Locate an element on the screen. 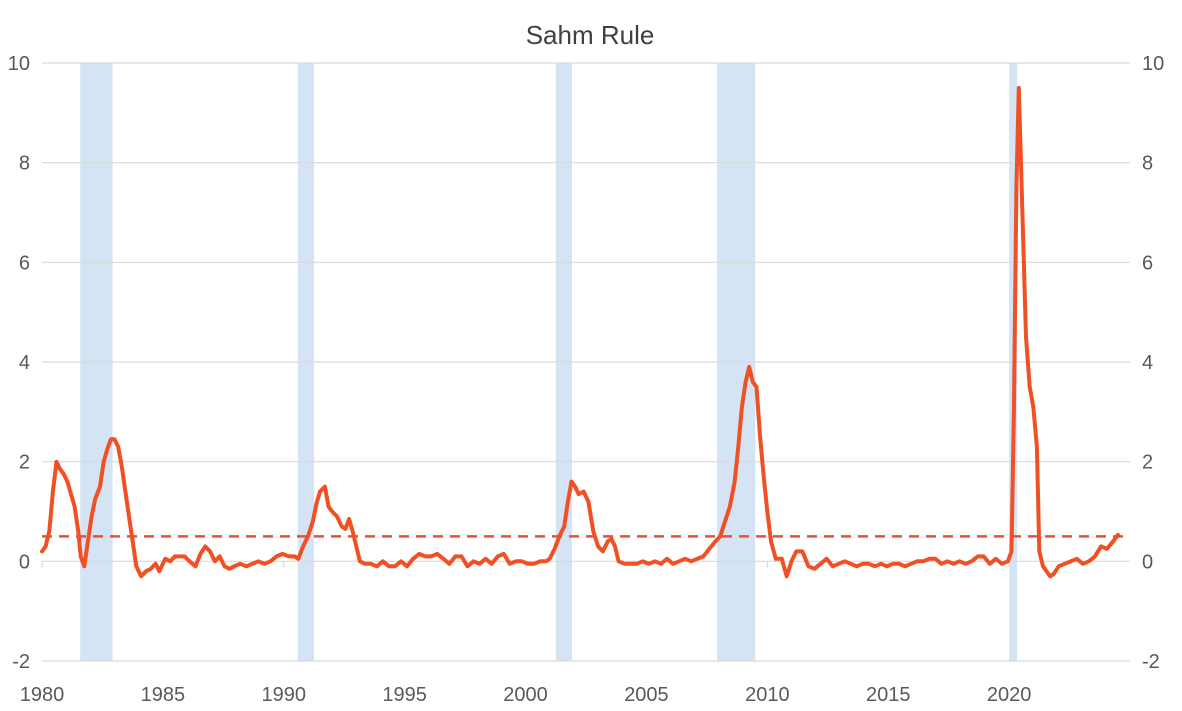  y-tick-right--2: -2 is located at coordinates (1151, 662).